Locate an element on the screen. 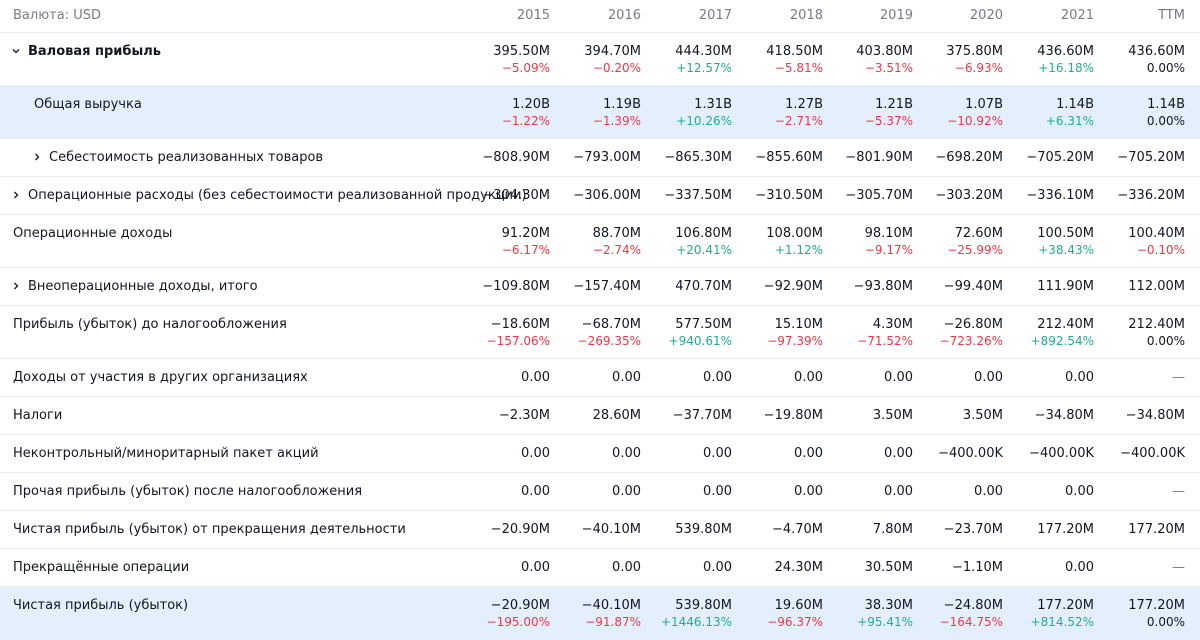  table-cell: 539.80M +1446.13% is located at coordinates (686, 608).